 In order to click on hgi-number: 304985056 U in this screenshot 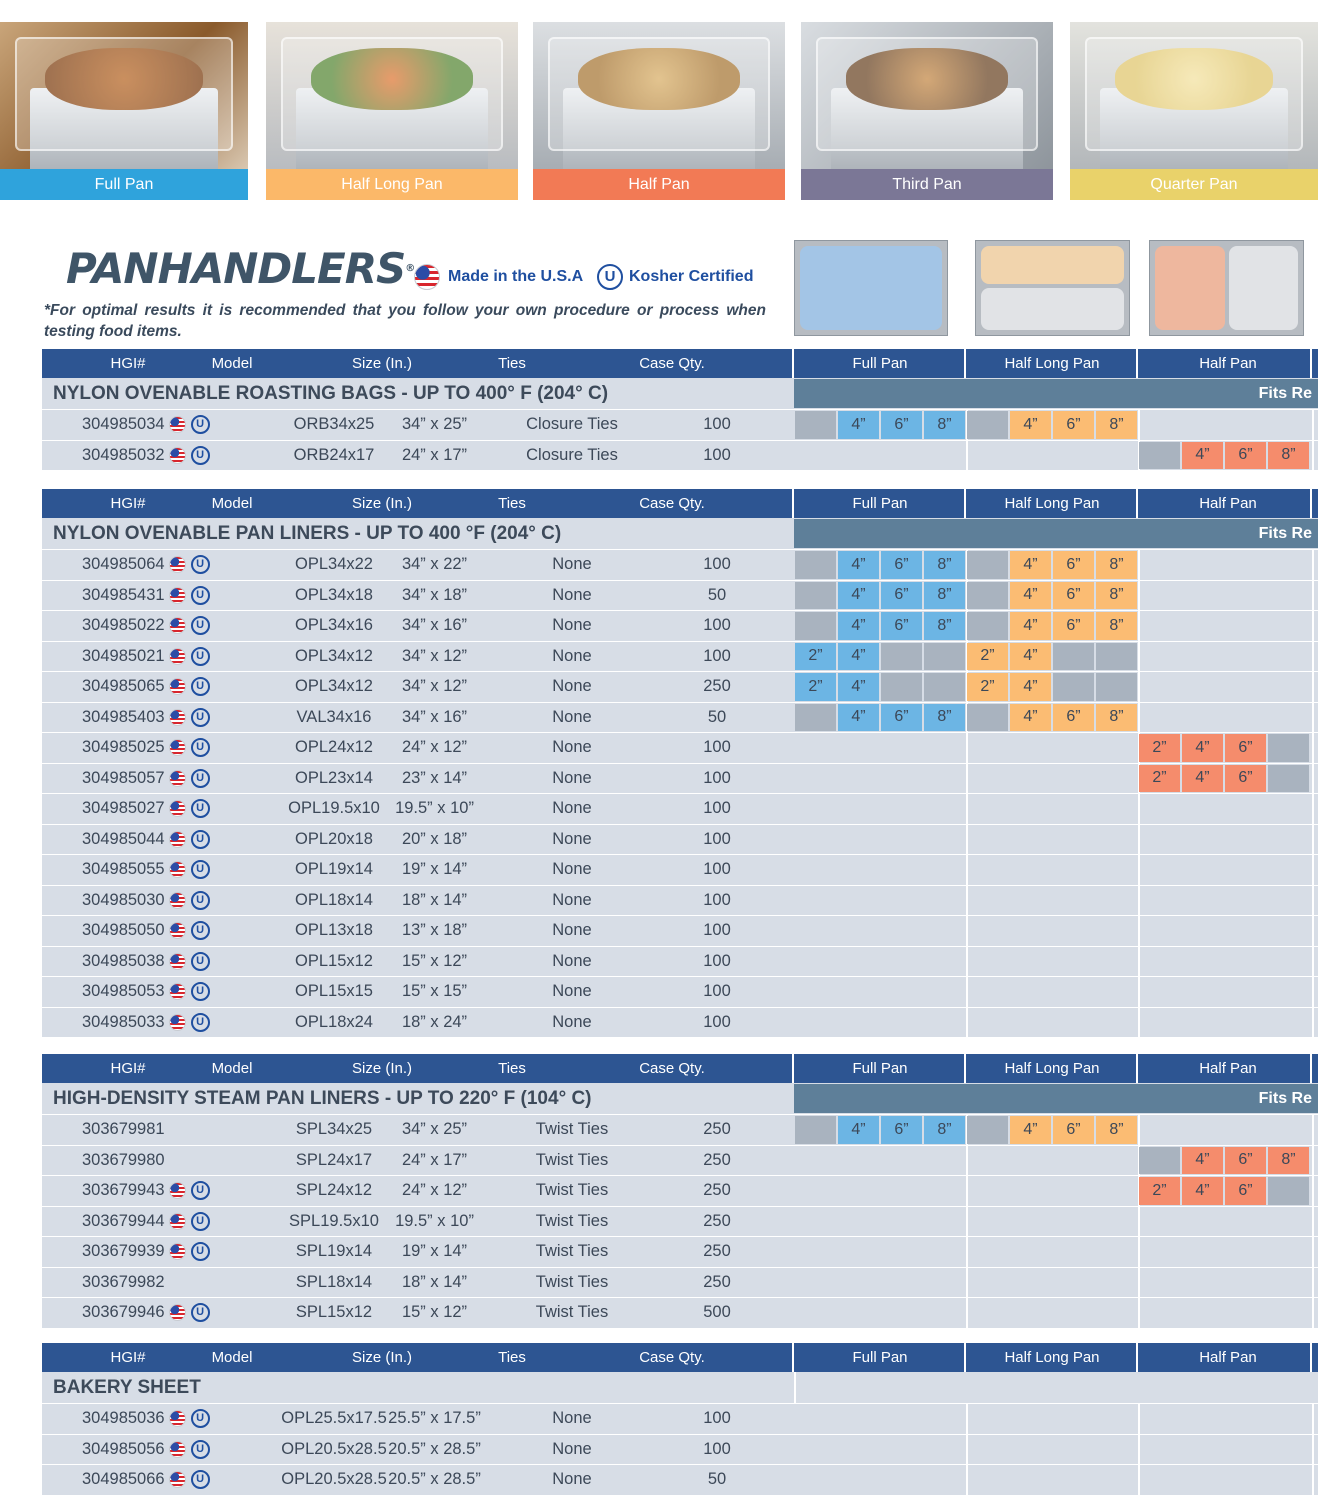, I will do `click(157, 1450)`.